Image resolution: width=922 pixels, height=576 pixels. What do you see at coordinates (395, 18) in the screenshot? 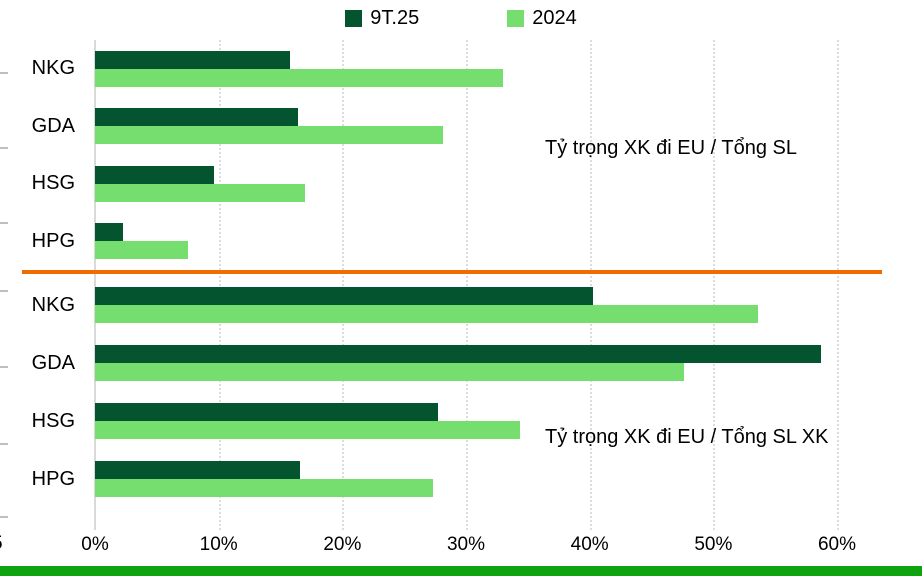
I see `legend-label: 9T.25` at bounding box center [395, 18].